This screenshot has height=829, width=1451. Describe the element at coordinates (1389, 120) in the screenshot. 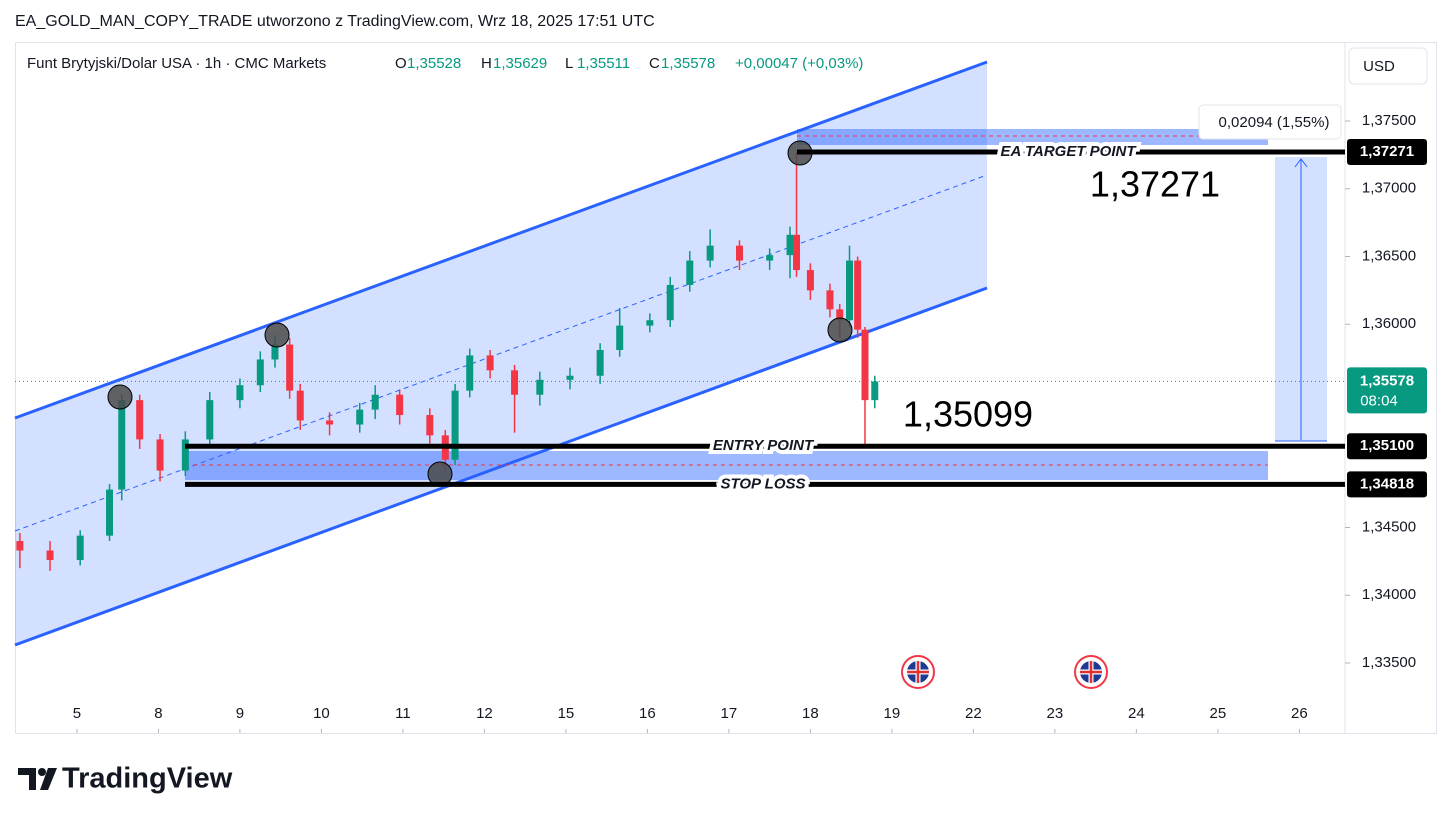

I see `y-tick-label: 1,37500` at that location.